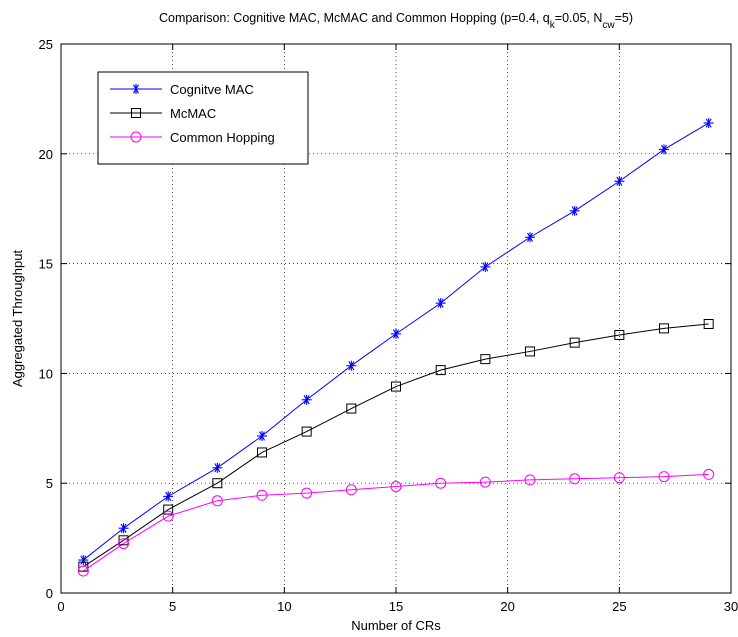 This screenshot has height=637, width=738. Describe the element at coordinates (46, 264) in the screenshot. I see `y-tick-label: 15` at that location.